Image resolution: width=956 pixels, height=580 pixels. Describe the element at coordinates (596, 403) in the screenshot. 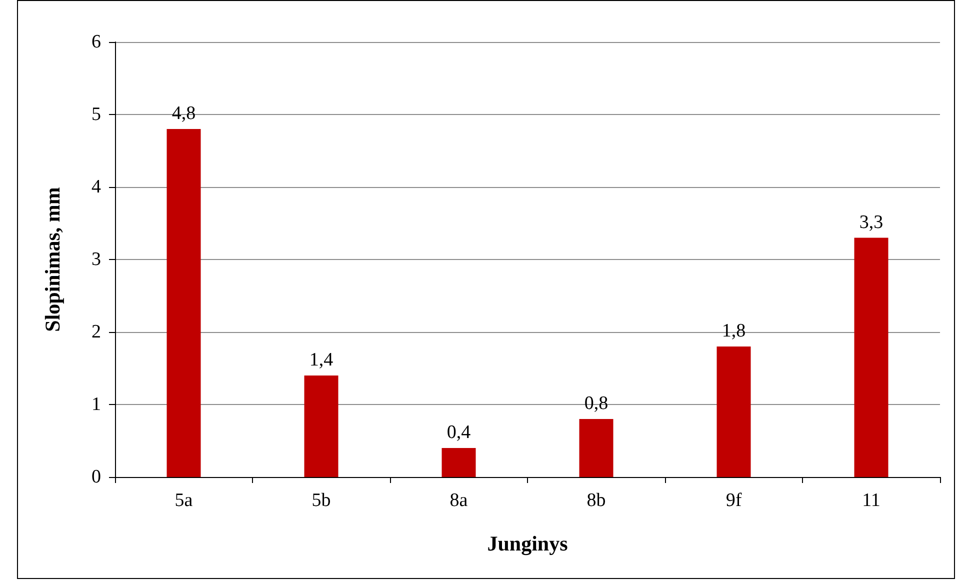

I see `data-label: 0,8` at that location.